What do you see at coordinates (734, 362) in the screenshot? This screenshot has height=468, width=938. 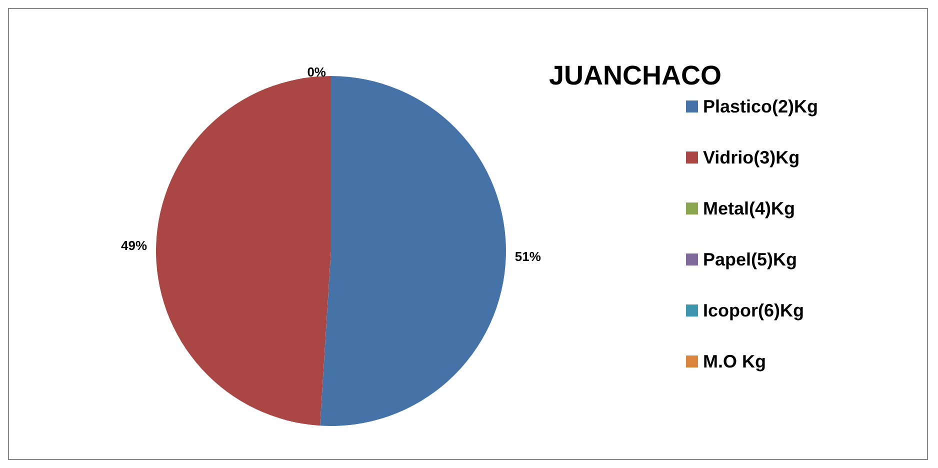 I see `legend-label: M.O Kg` at bounding box center [734, 362].